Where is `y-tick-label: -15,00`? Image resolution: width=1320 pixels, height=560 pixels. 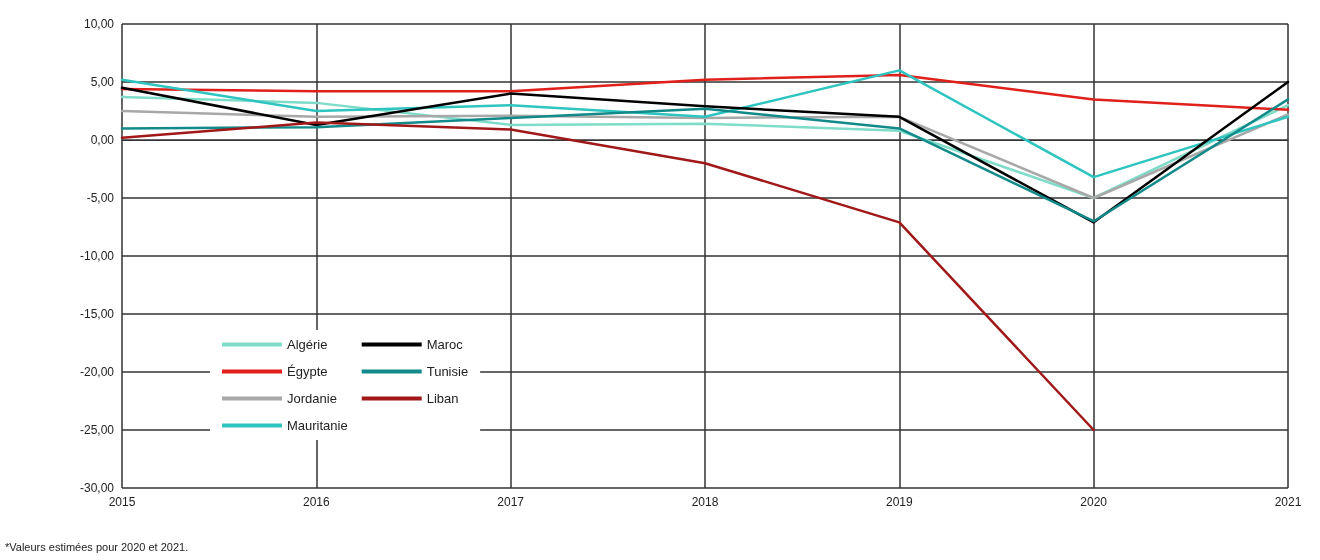
y-tick-label: -15,00 is located at coordinates (97, 314).